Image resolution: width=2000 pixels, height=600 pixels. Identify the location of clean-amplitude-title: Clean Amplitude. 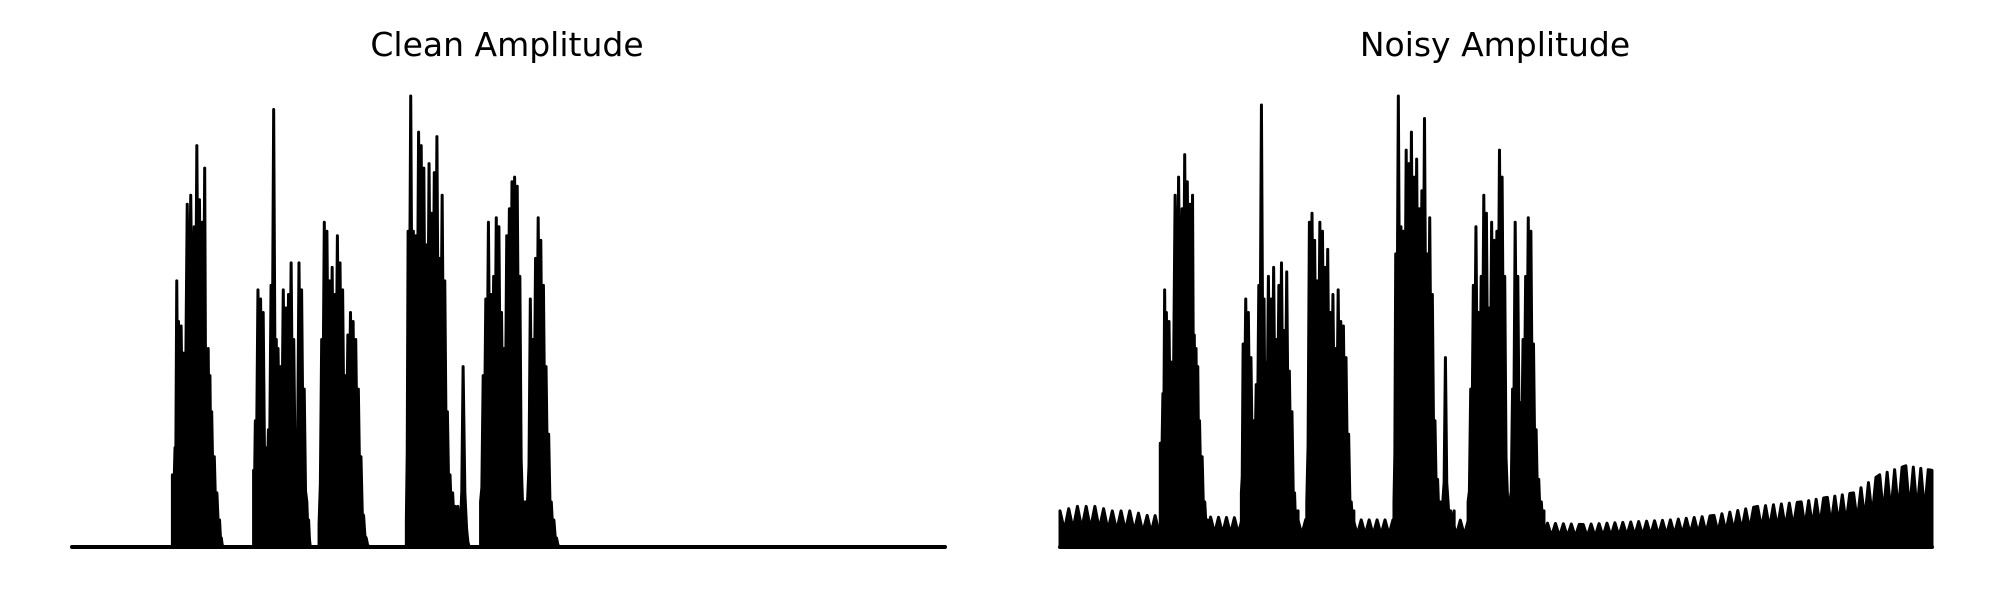
(506, 44).